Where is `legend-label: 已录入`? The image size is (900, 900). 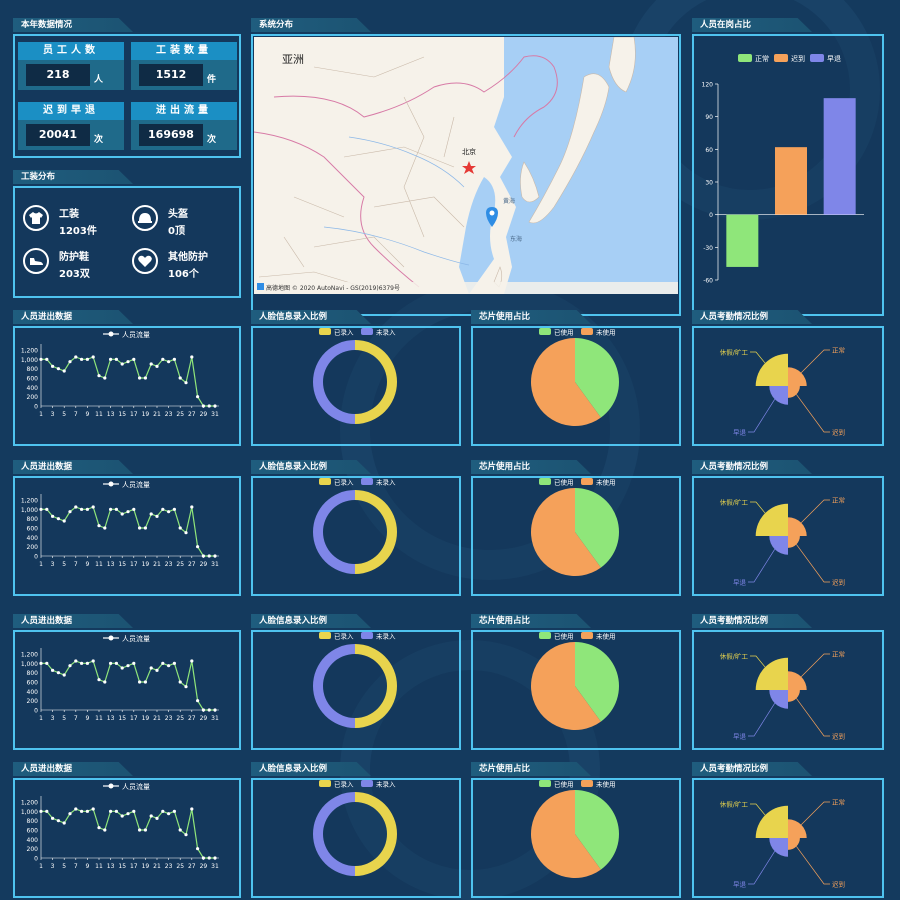 legend-label: 已录入 is located at coordinates (344, 333).